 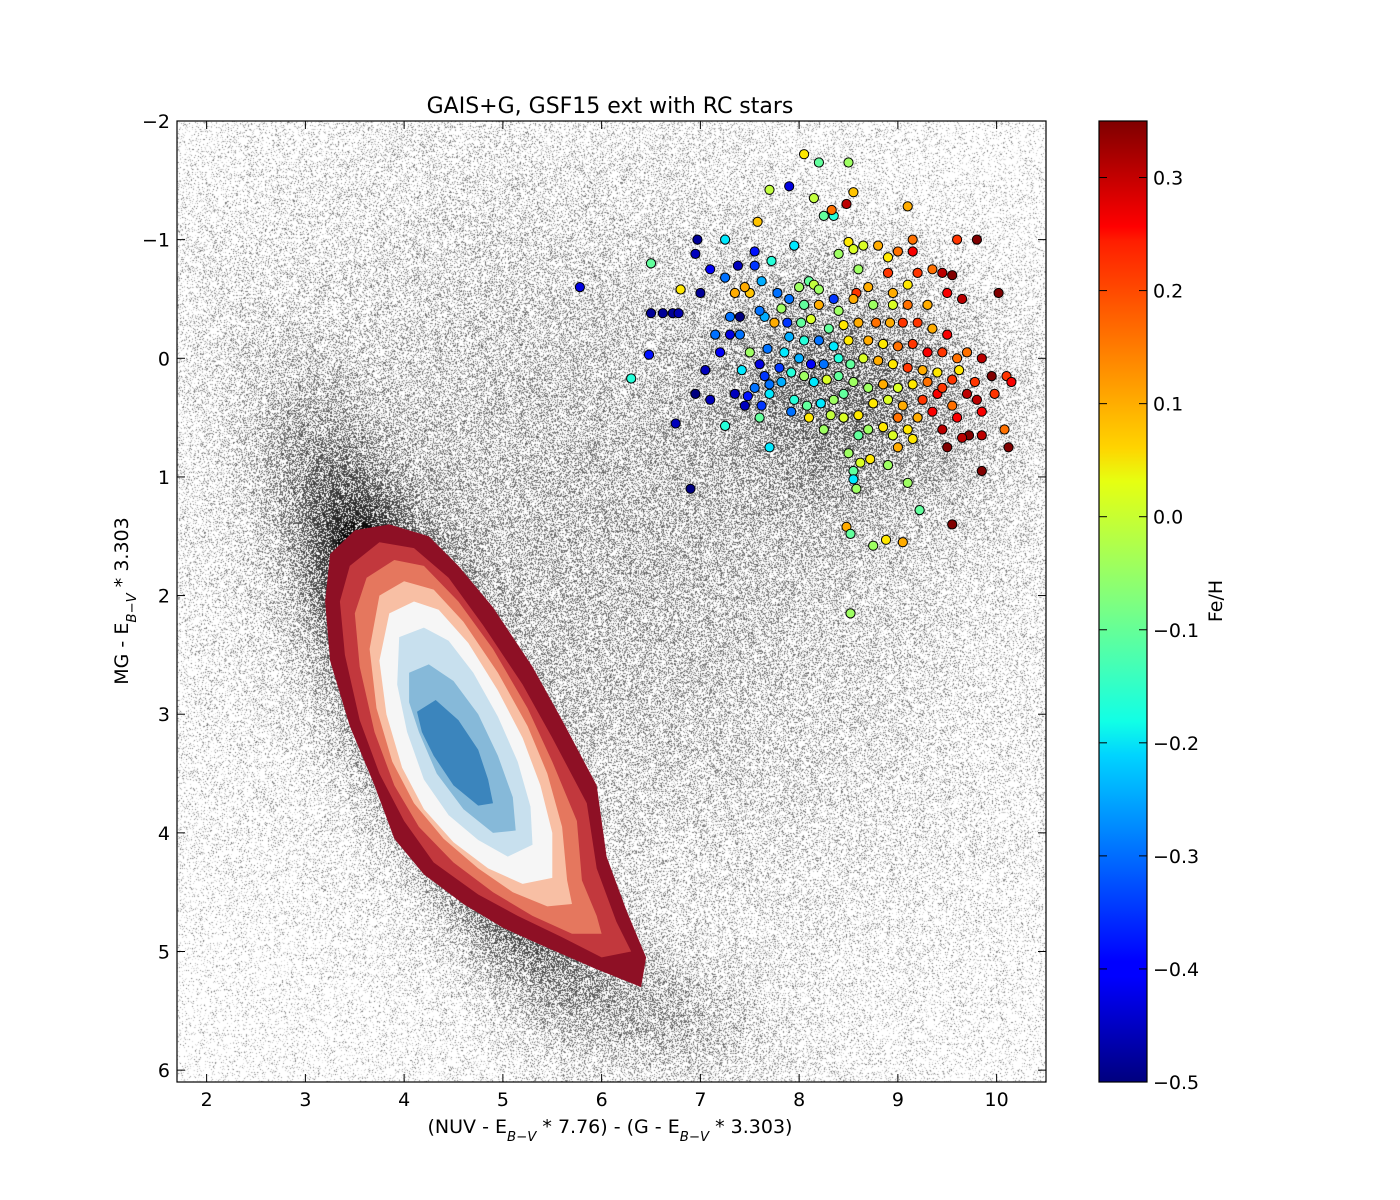 What do you see at coordinates (125, 600) in the screenshot?
I see `y-axis-label: MG - EB−V * 3.303` at bounding box center [125, 600].